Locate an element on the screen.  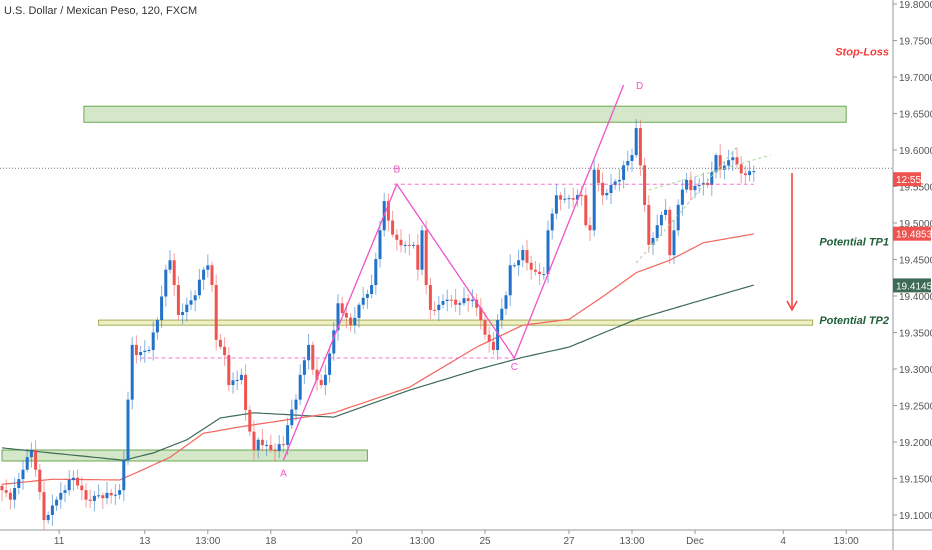
price-tick-label: 19.30000 is located at coordinates (915, 370).